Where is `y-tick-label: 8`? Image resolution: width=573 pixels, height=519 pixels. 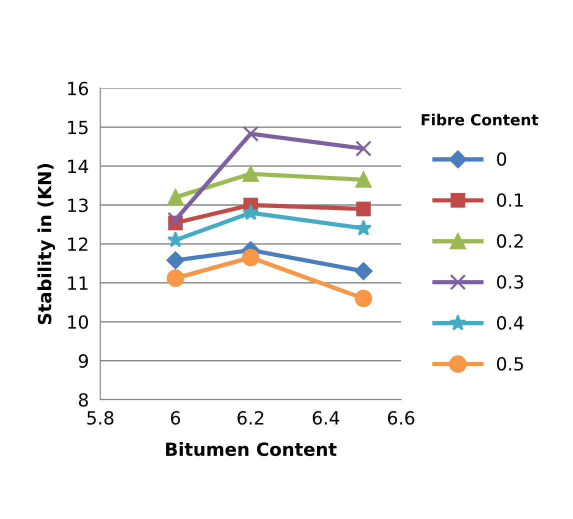
y-tick-label: 8 is located at coordinates (83, 400).